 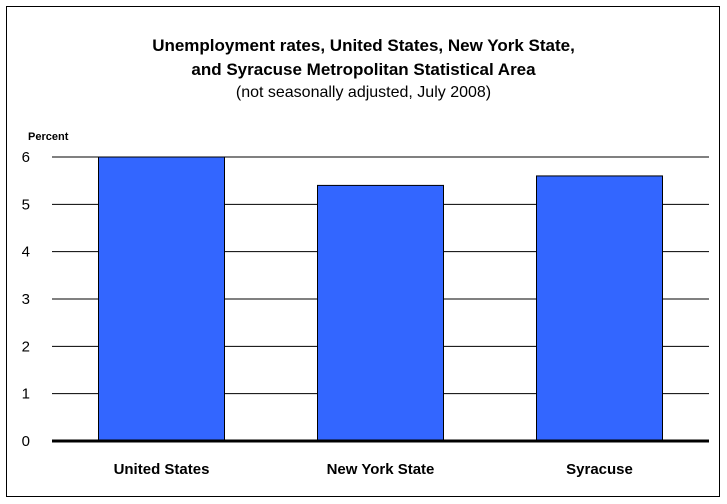 I want to click on x-category-label: Syracuse, so click(x=599, y=469).